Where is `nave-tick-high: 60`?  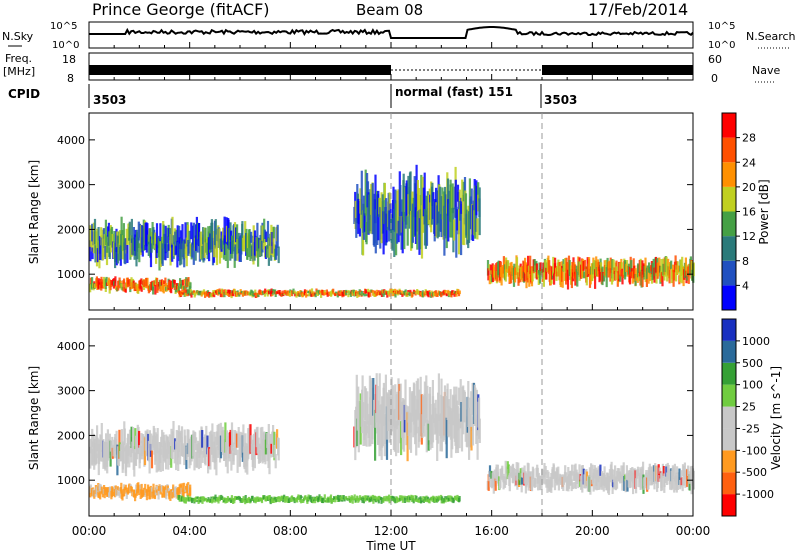 nave-tick-high: 60 is located at coordinates (715, 59).